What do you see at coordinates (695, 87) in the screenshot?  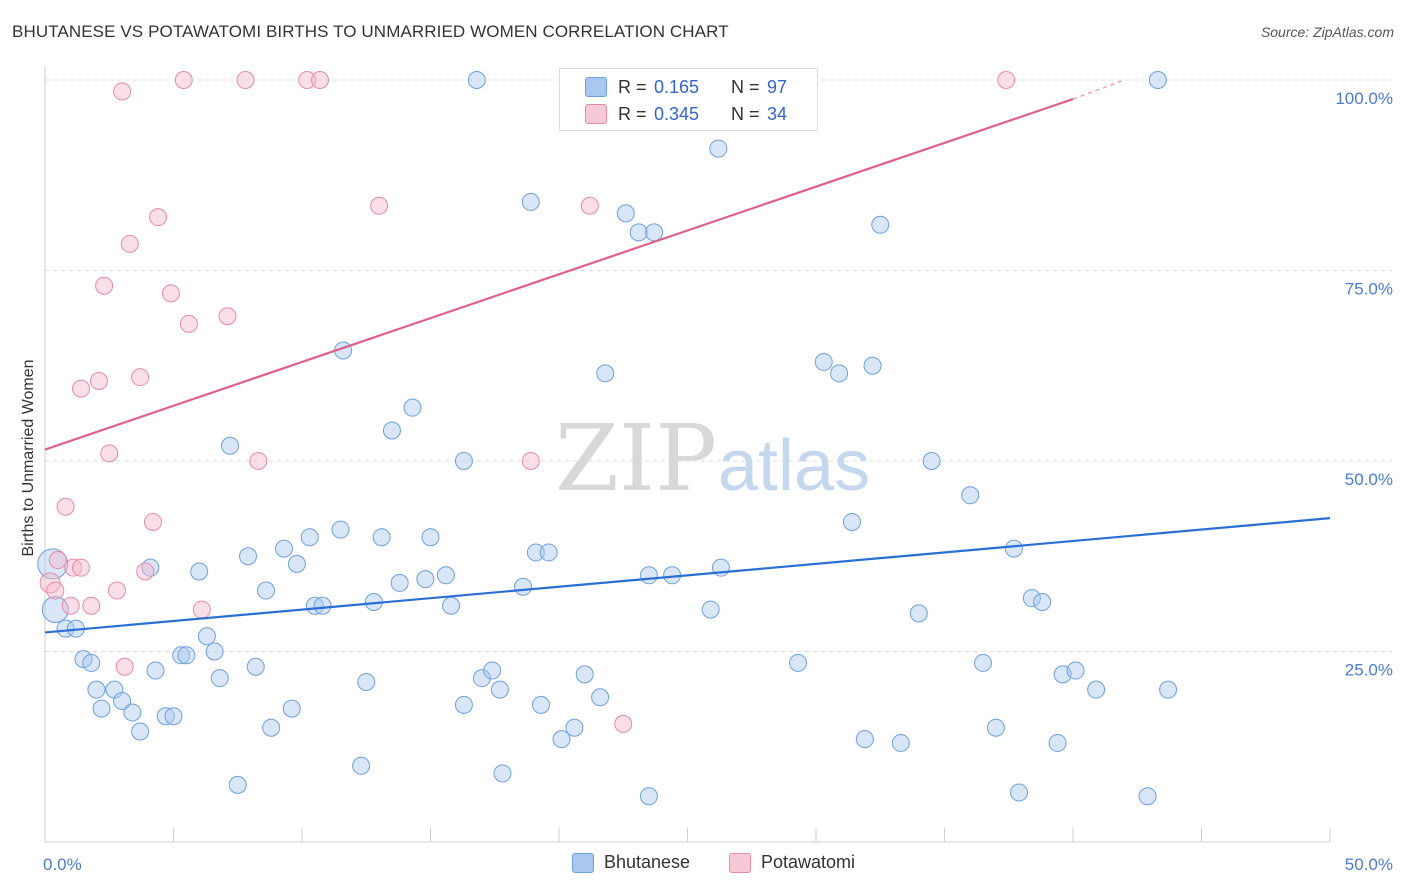 I see `legend-row-bhutanese: R = 0.165 N = 97` at bounding box center [695, 87].